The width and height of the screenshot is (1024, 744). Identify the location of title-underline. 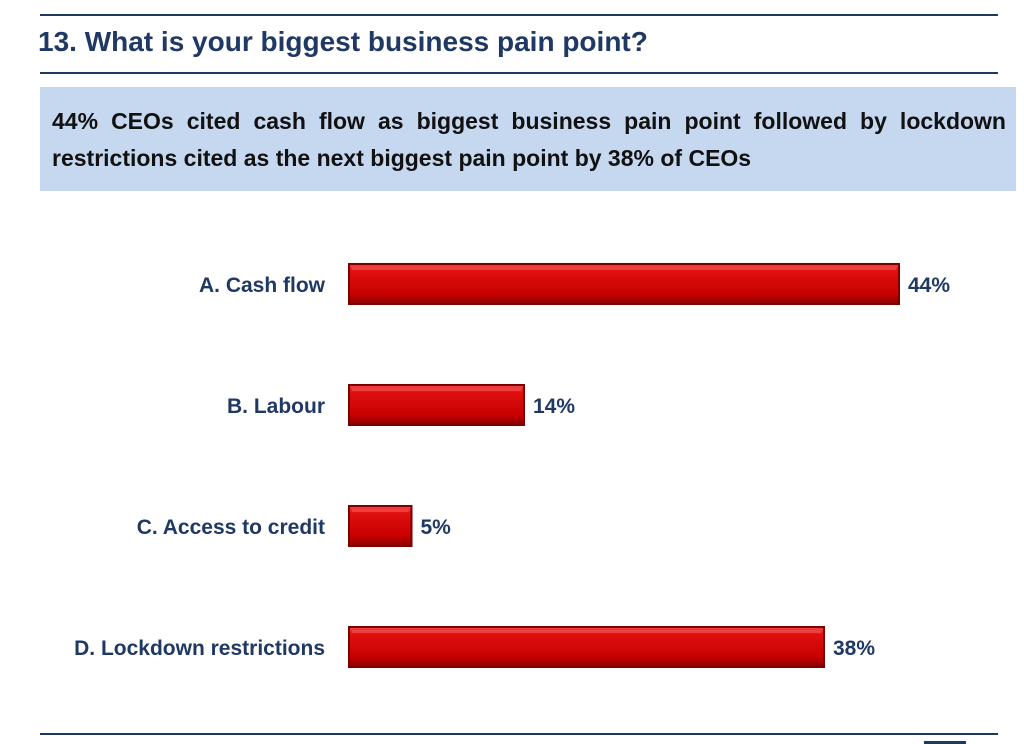
(519, 73).